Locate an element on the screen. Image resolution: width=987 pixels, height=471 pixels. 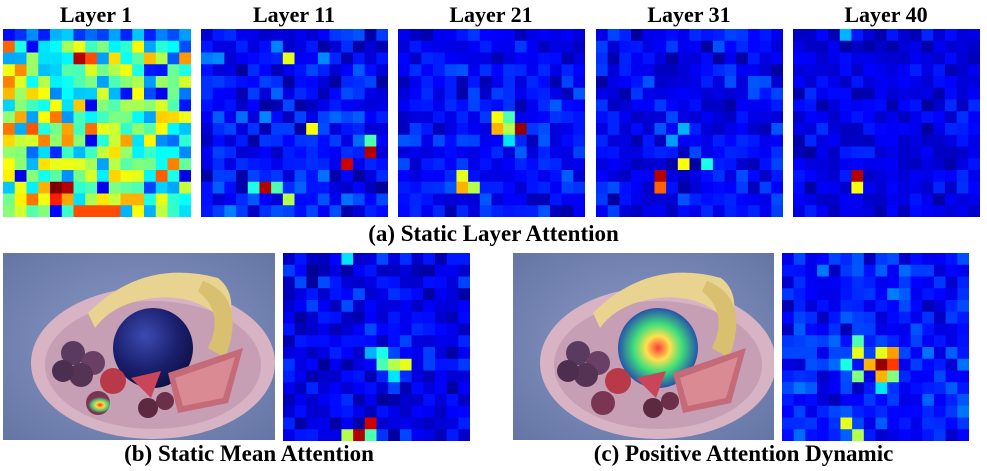
mean-attention-heatmap is located at coordinates (376, 347).